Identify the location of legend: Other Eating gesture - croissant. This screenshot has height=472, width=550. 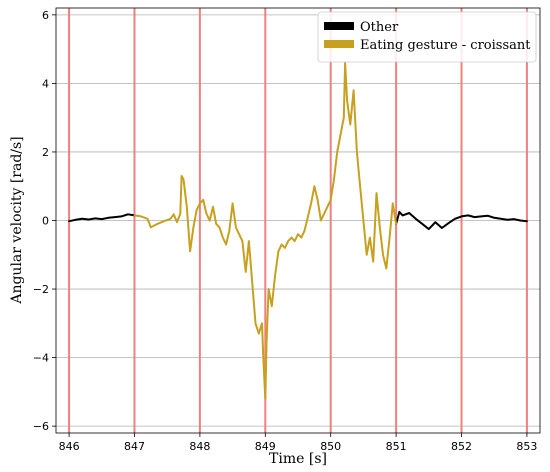
(427, 37).